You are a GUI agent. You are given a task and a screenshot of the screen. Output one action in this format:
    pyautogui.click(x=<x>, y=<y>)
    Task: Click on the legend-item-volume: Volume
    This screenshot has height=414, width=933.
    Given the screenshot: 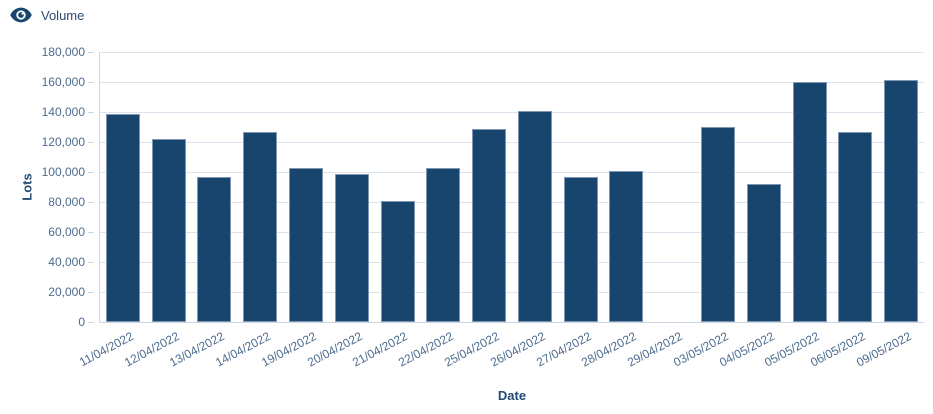 What is the action you would take?
    pyautogui.click(x=47, y=15)
    